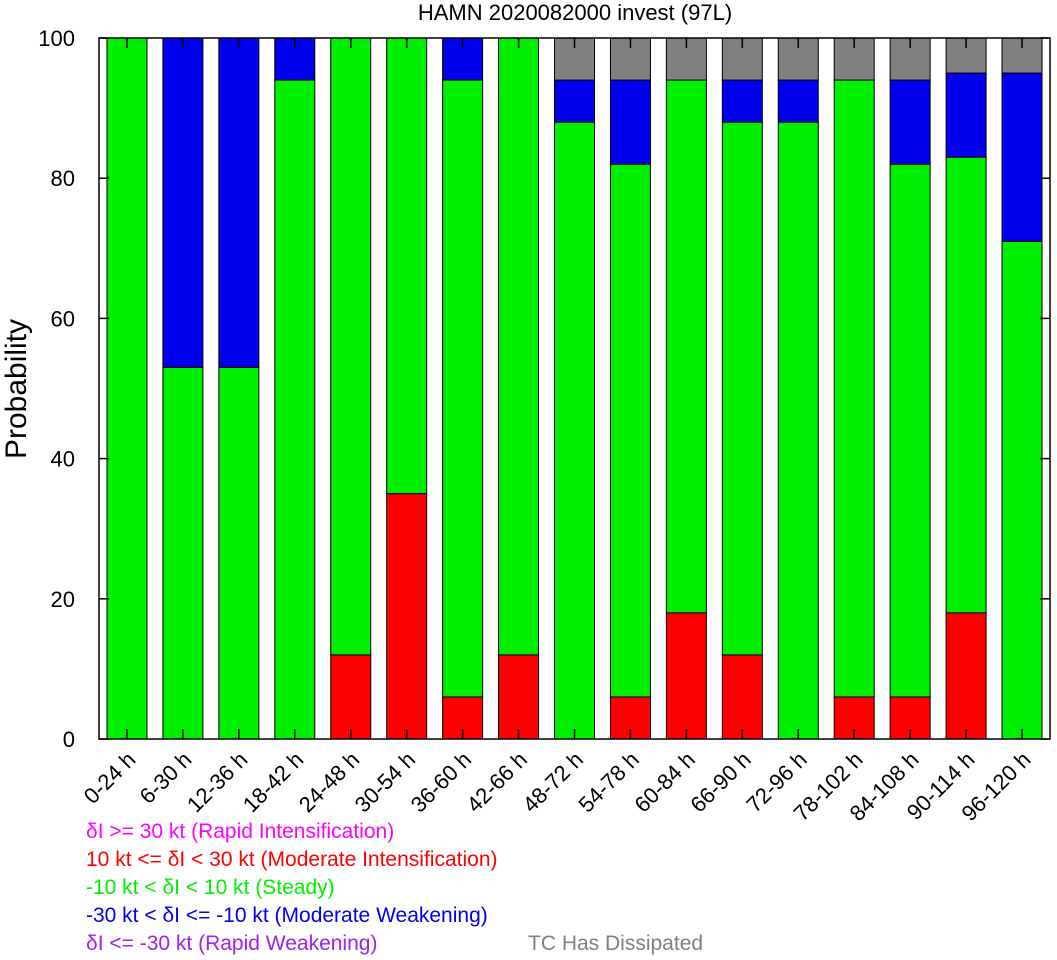  I want to click on x-tick-label-2: 12-36 h, so click(217, 782).